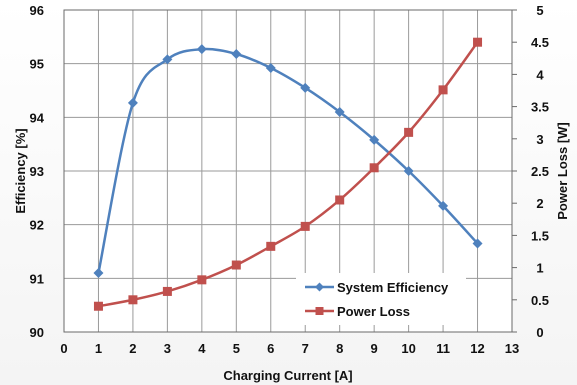 The height and width of the screenshot is (385, 577). I want to click on x-tick-label: 2, so click(132, 348).